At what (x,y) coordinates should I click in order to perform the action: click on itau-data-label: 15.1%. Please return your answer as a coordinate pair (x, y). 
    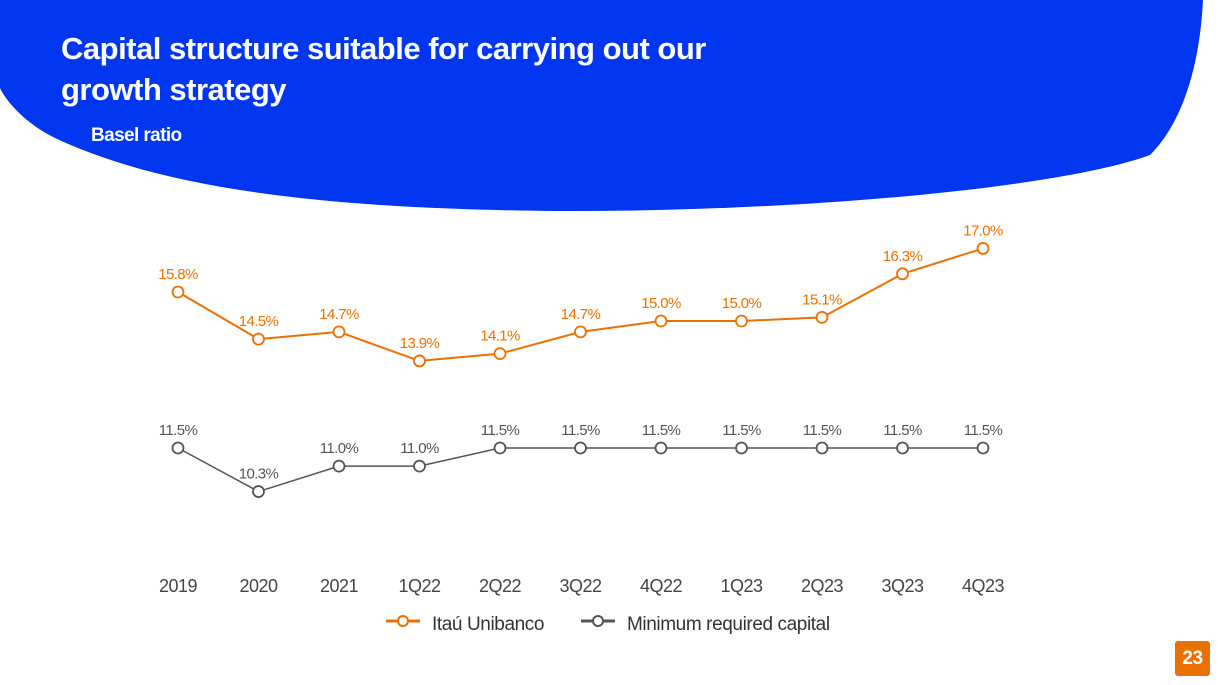
    Looking at the image, I should click on (822, 299).